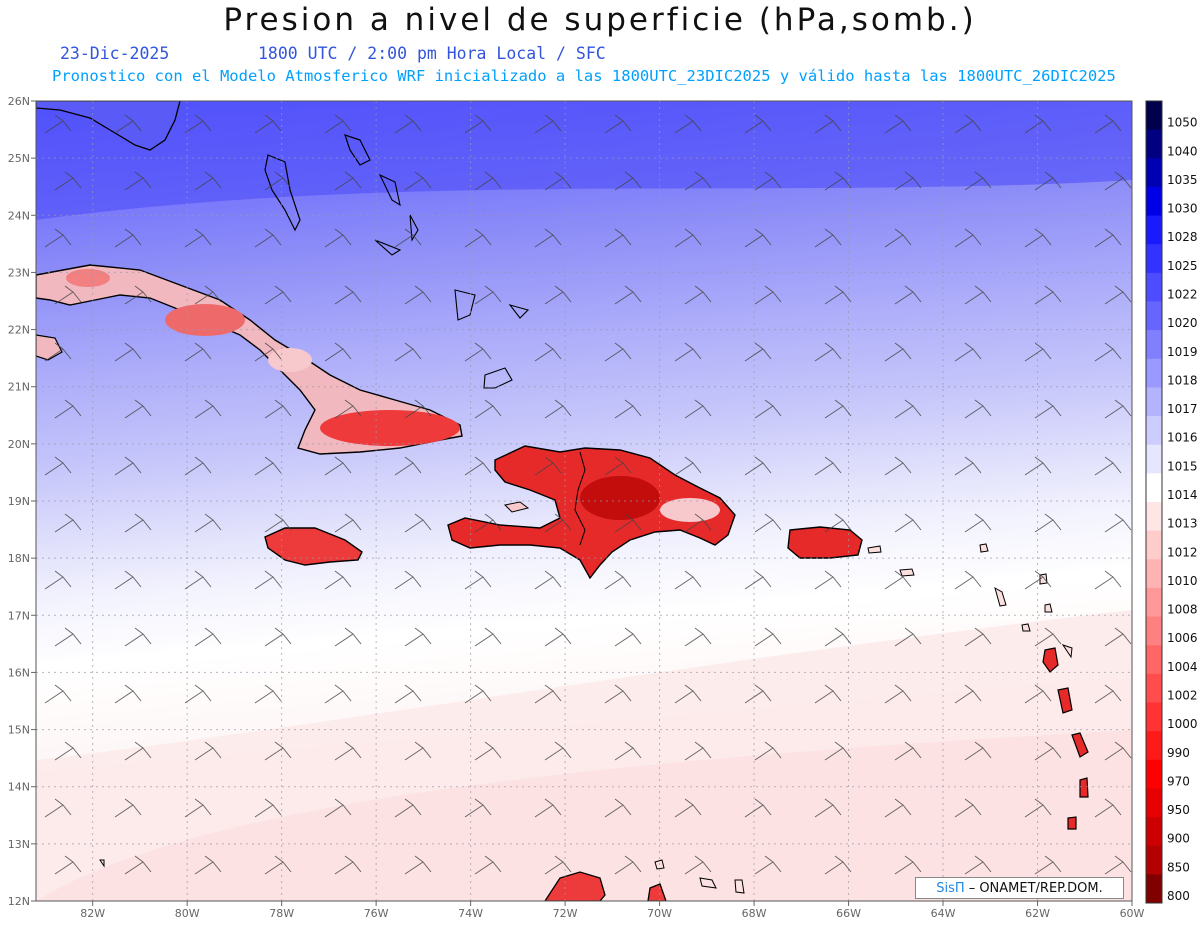 The width and height of the screenshot is (1200, 927). I want to click on paraguana-peninsula, so click(657, 892).